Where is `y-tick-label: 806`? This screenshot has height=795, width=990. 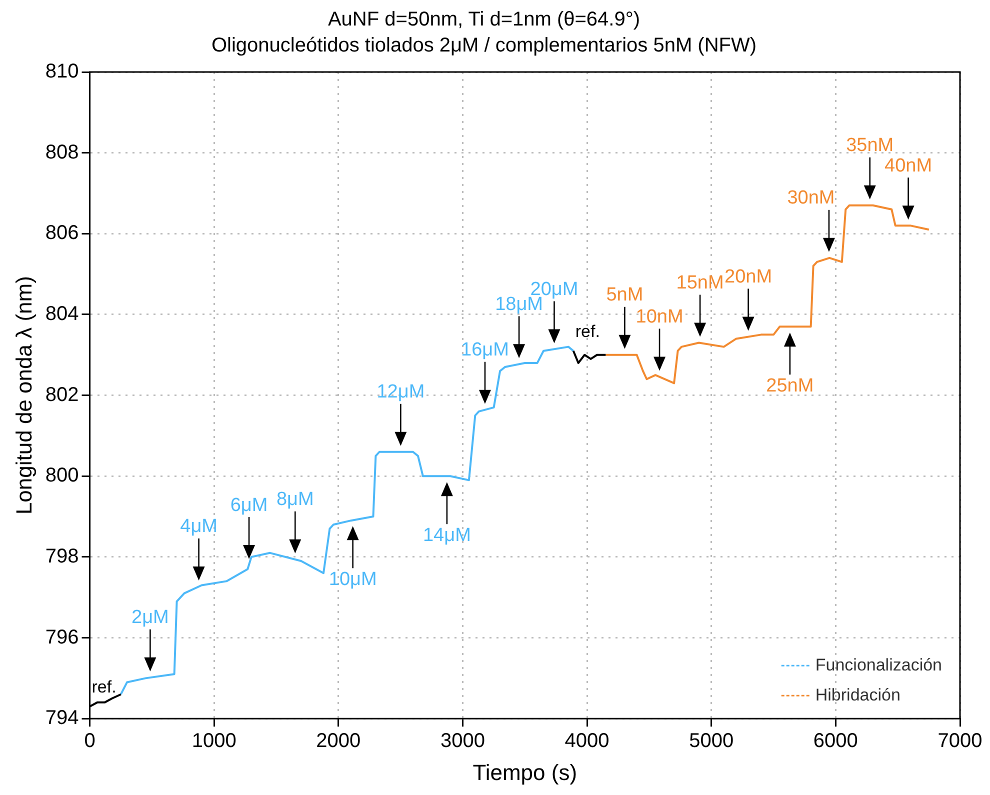 y-tick-label: 806 is located at coordinates (62, 233).